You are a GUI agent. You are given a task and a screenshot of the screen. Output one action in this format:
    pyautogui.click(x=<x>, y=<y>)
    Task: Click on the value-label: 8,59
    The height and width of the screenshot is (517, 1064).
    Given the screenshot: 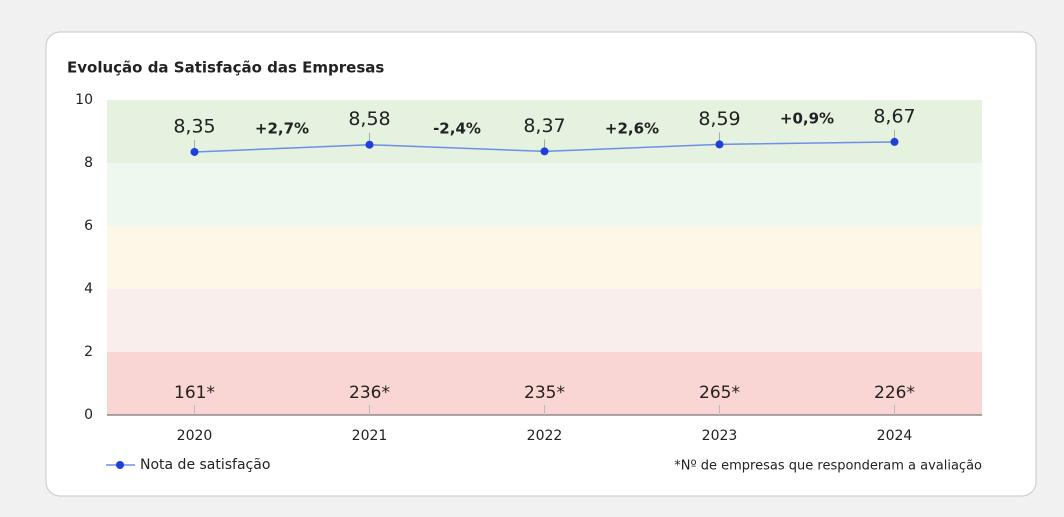 What is the action you would take?
    pyautogui.click(x=719, y=119)
    